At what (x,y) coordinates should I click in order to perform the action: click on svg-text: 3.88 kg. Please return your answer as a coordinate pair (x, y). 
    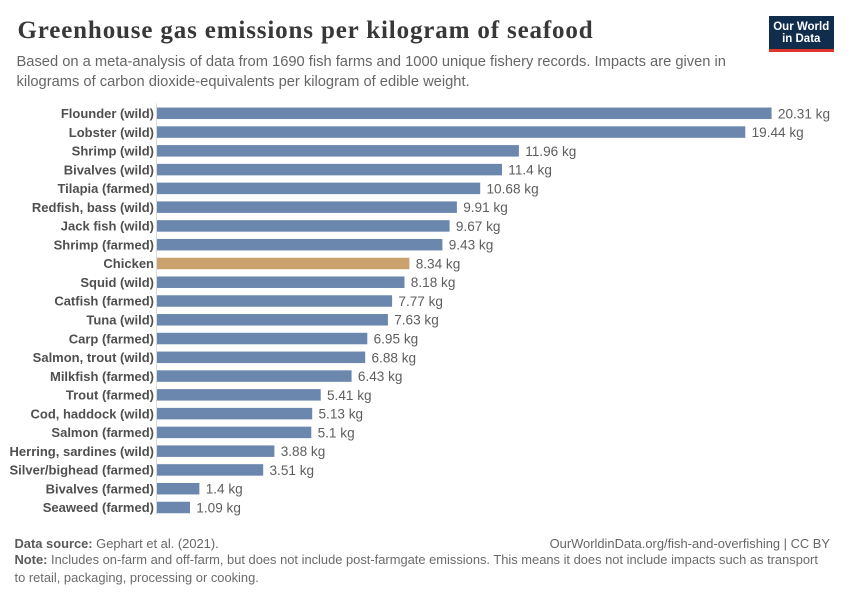
    Looking at the image, I should click on (303, 451).